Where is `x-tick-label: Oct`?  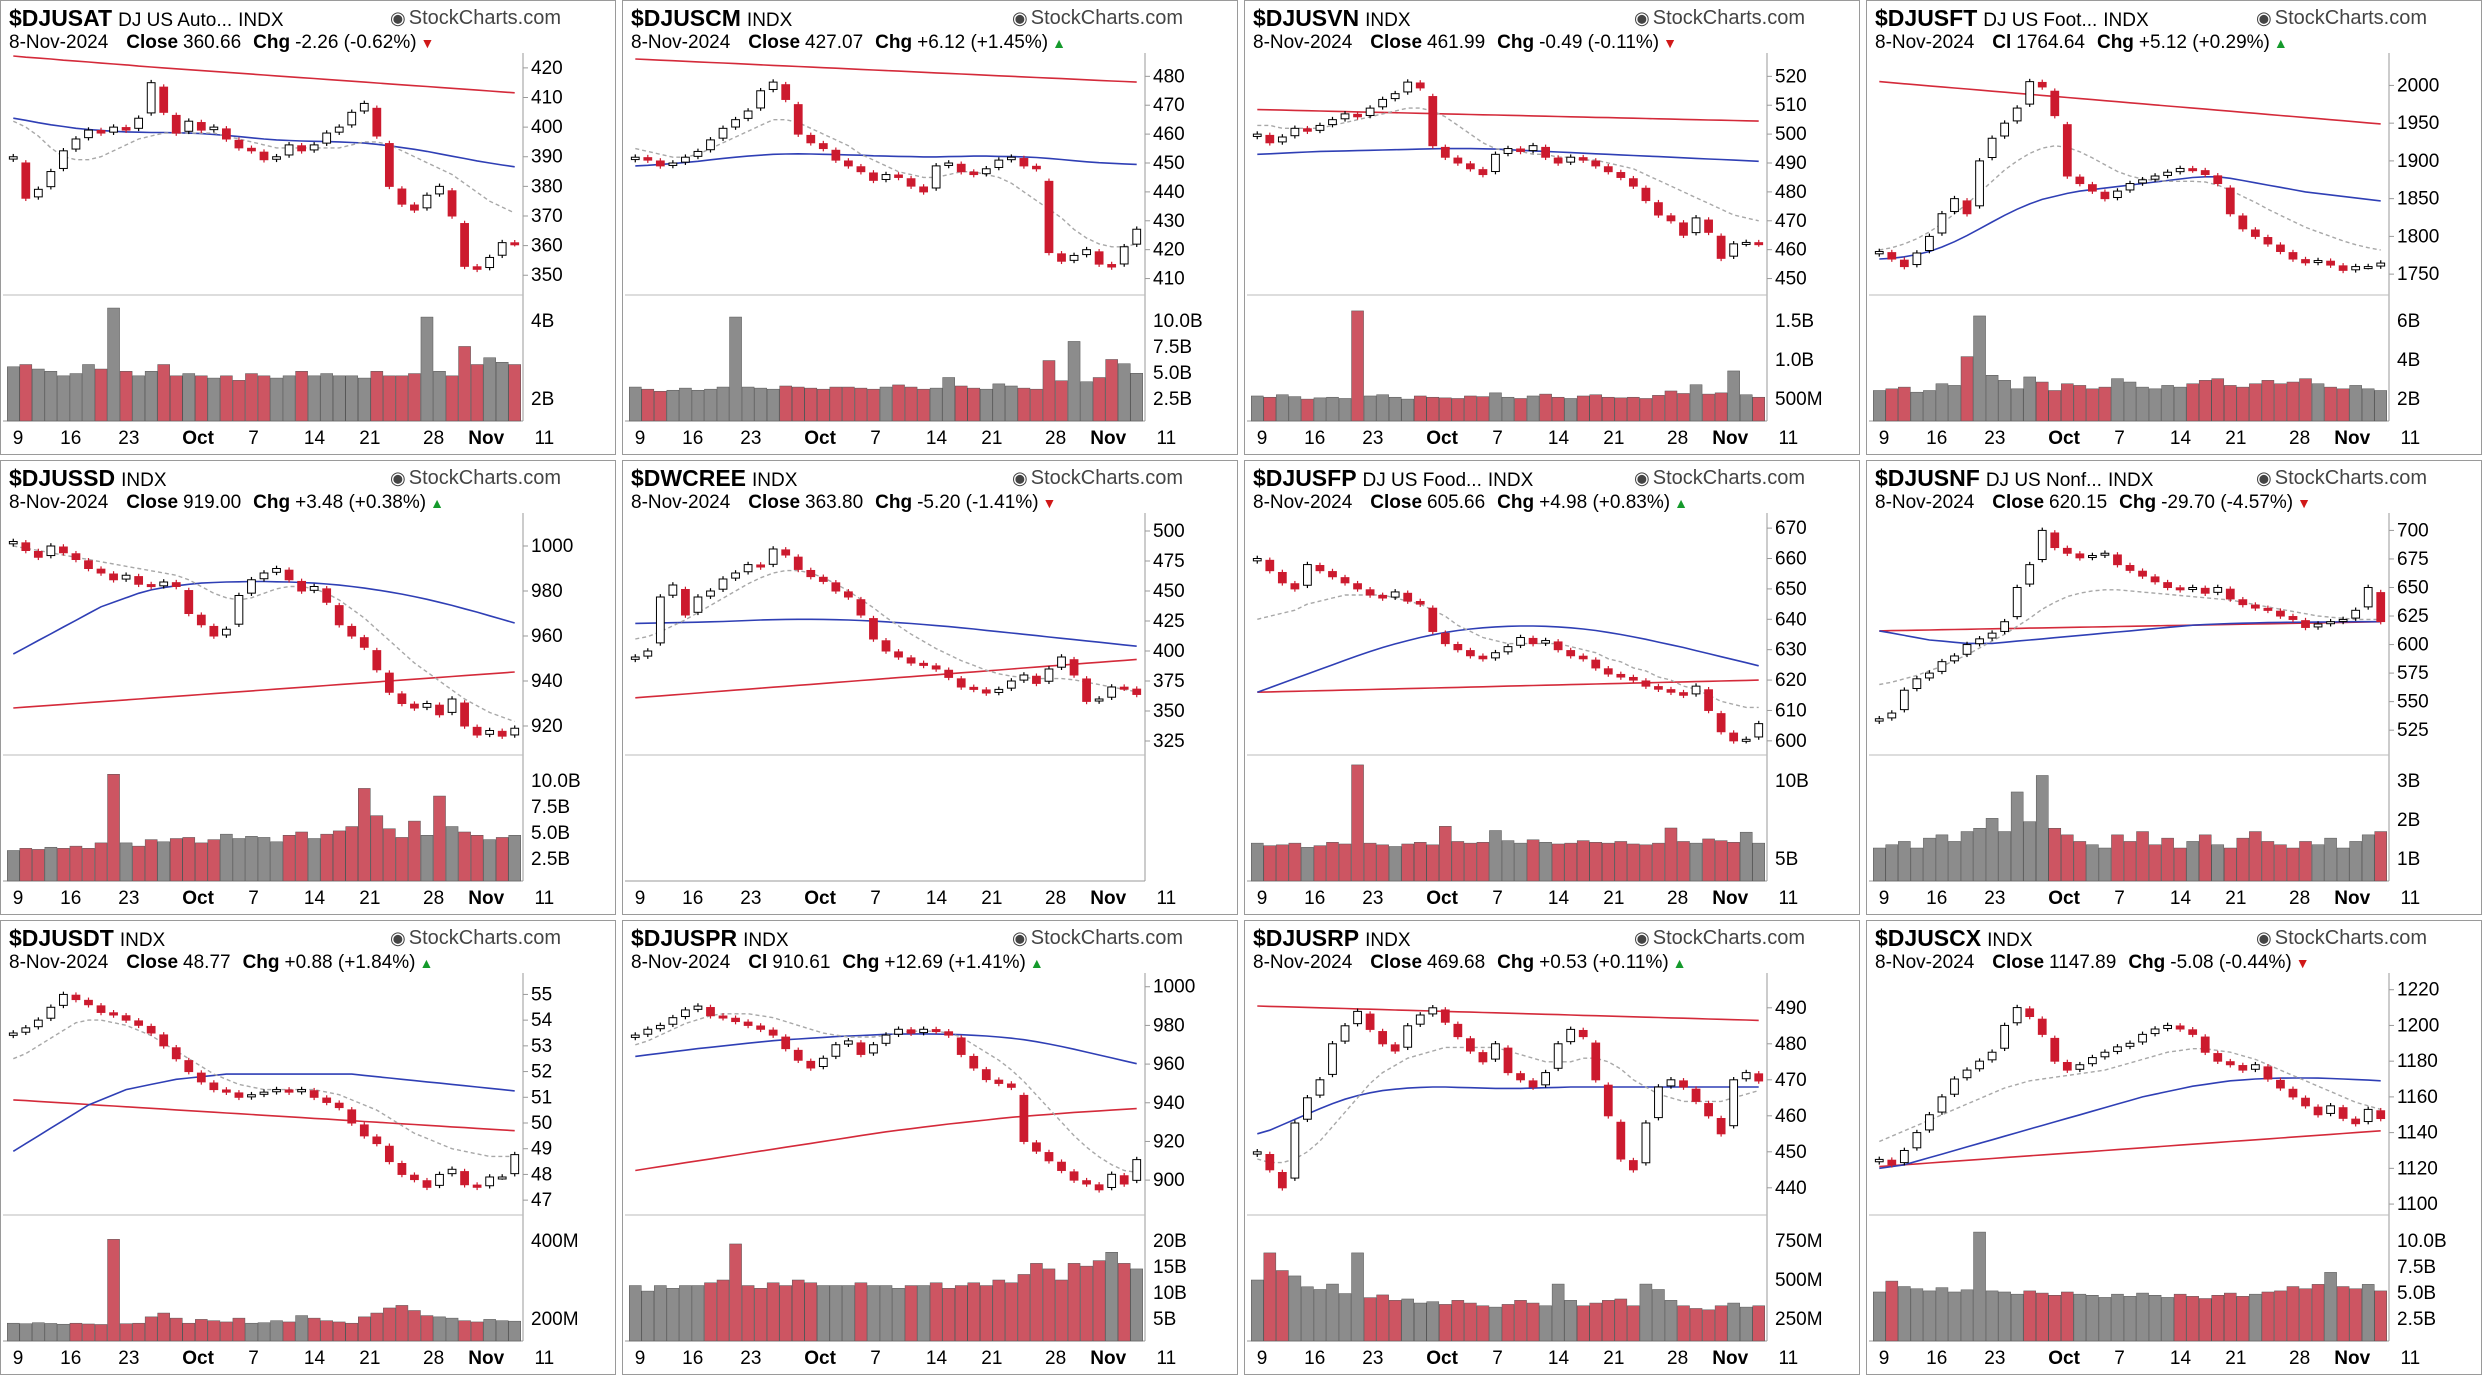
x-tick-label: Oct is located at coordinates (1442, 1358).